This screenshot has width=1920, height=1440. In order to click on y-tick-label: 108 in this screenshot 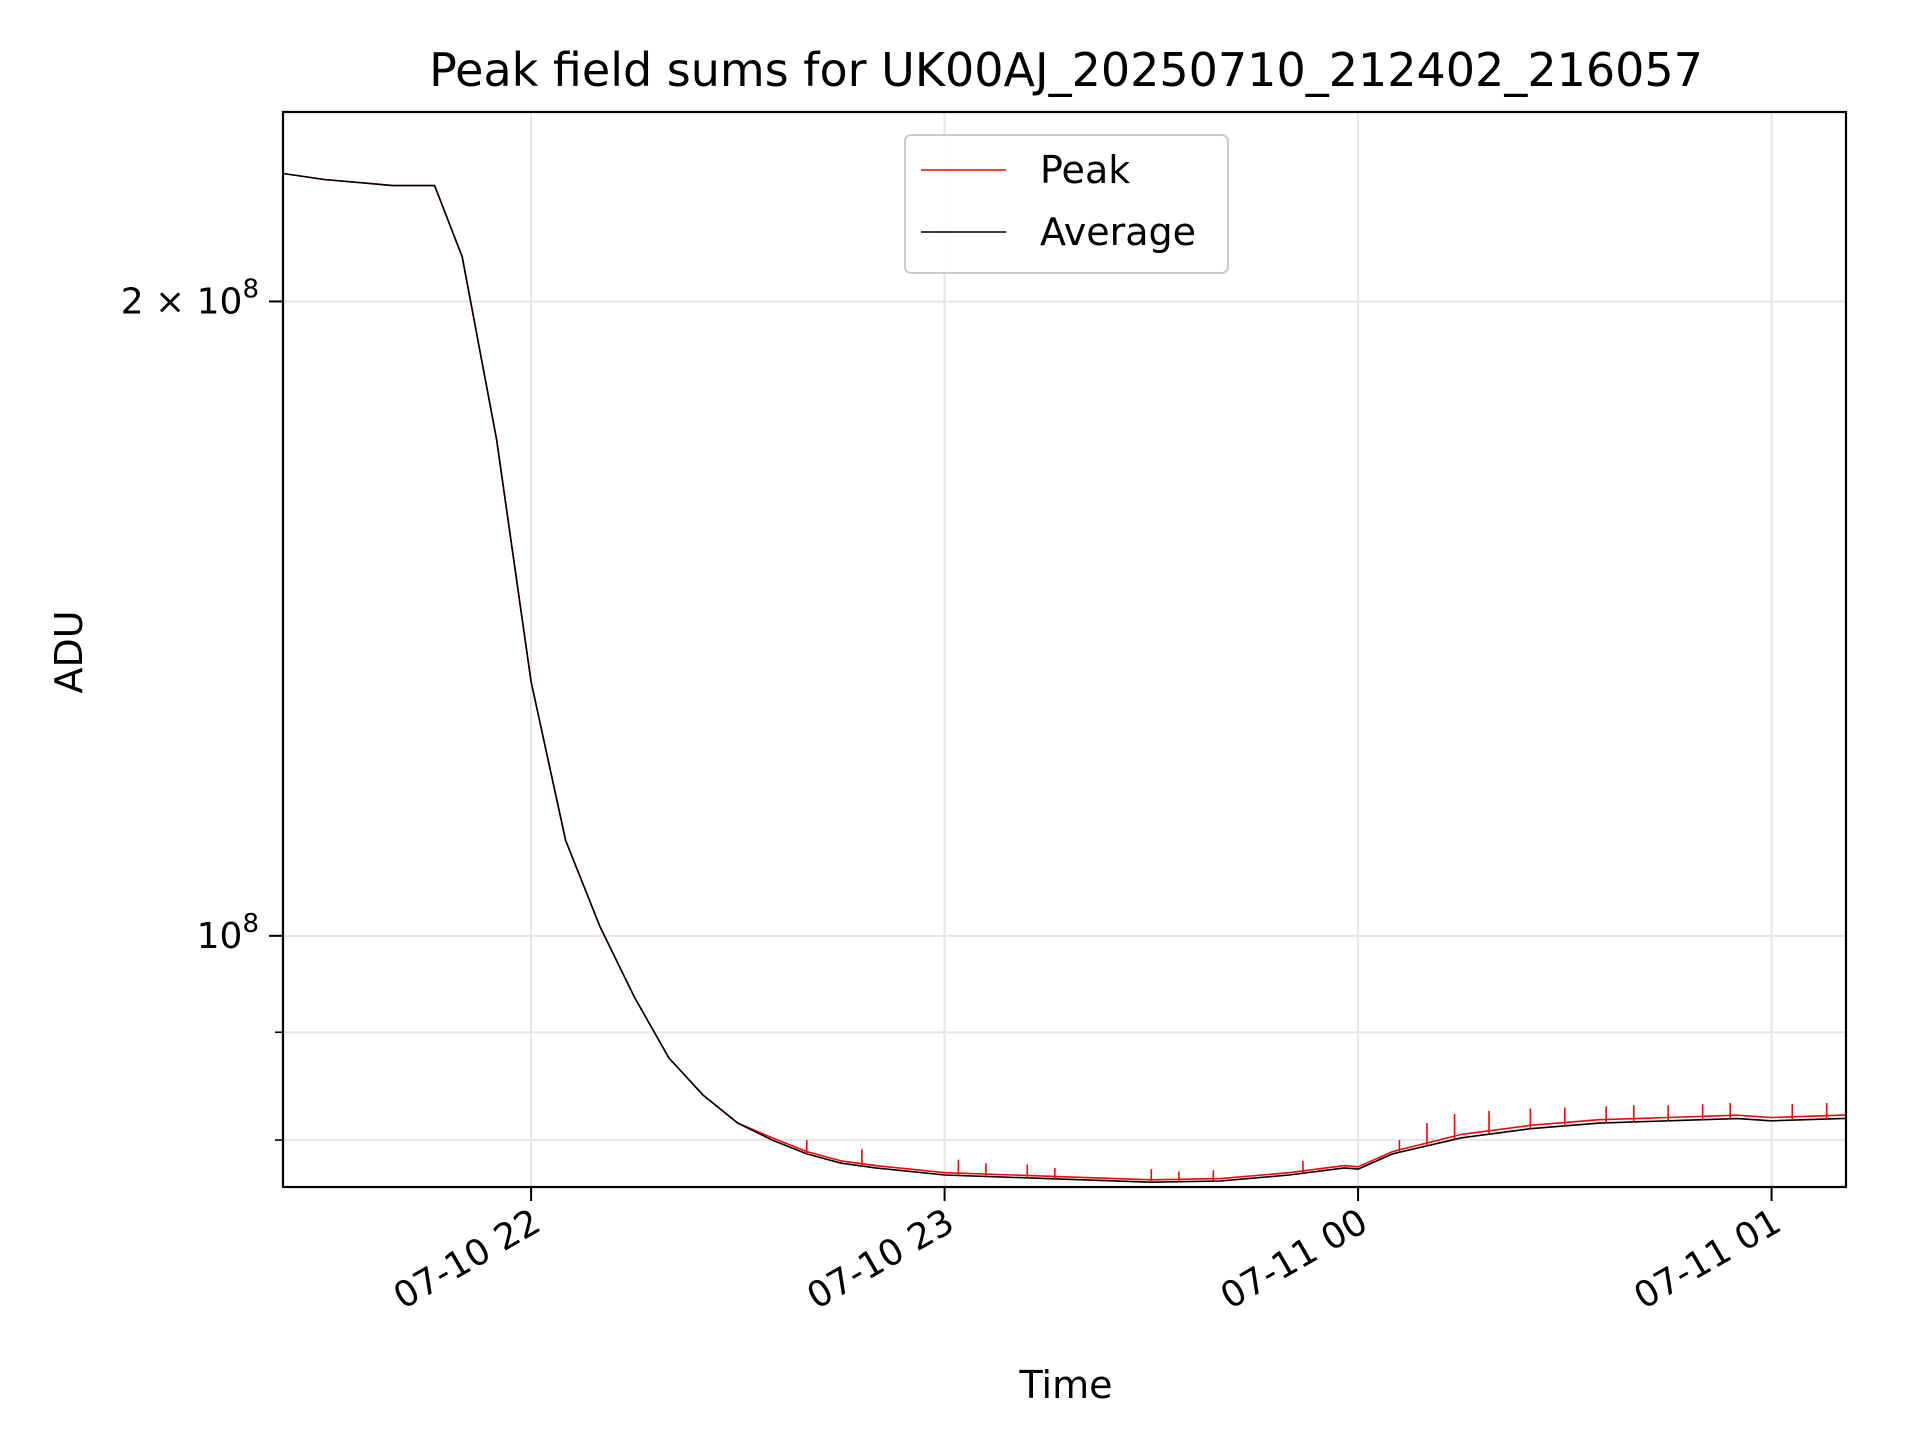, I will do `click(228, 933)`.